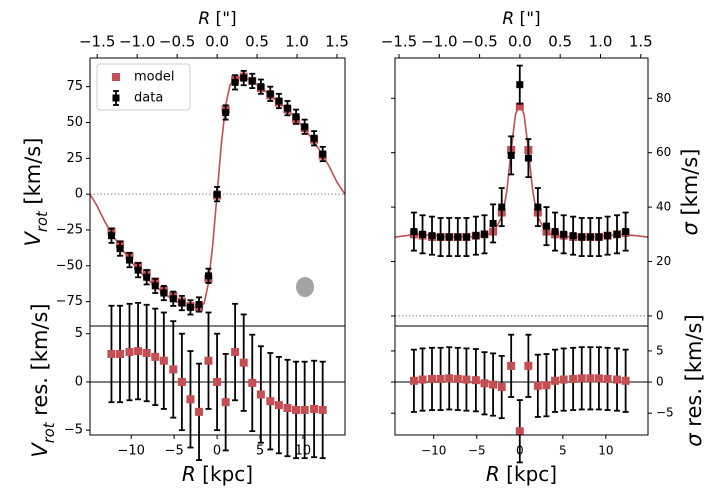 This screenshot has height=489, width=720. Describe the element at coordinates (260, 451) in the screenshot. I see `x-tick-label: 5` at that location.